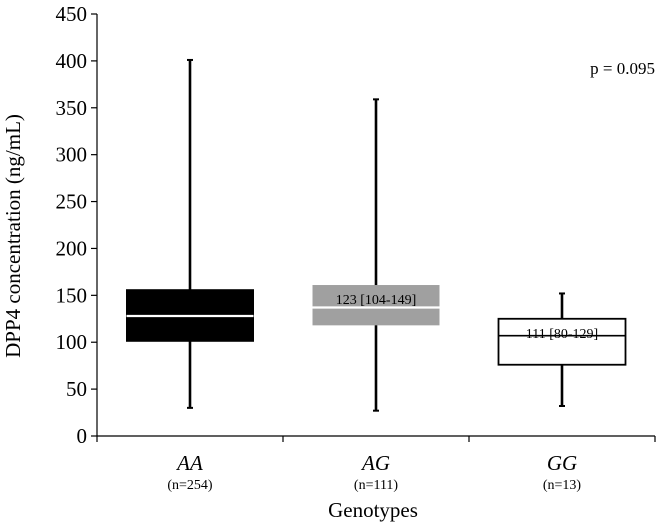  I want to click on x-axis-title: Genotypes, so click(373, 510).